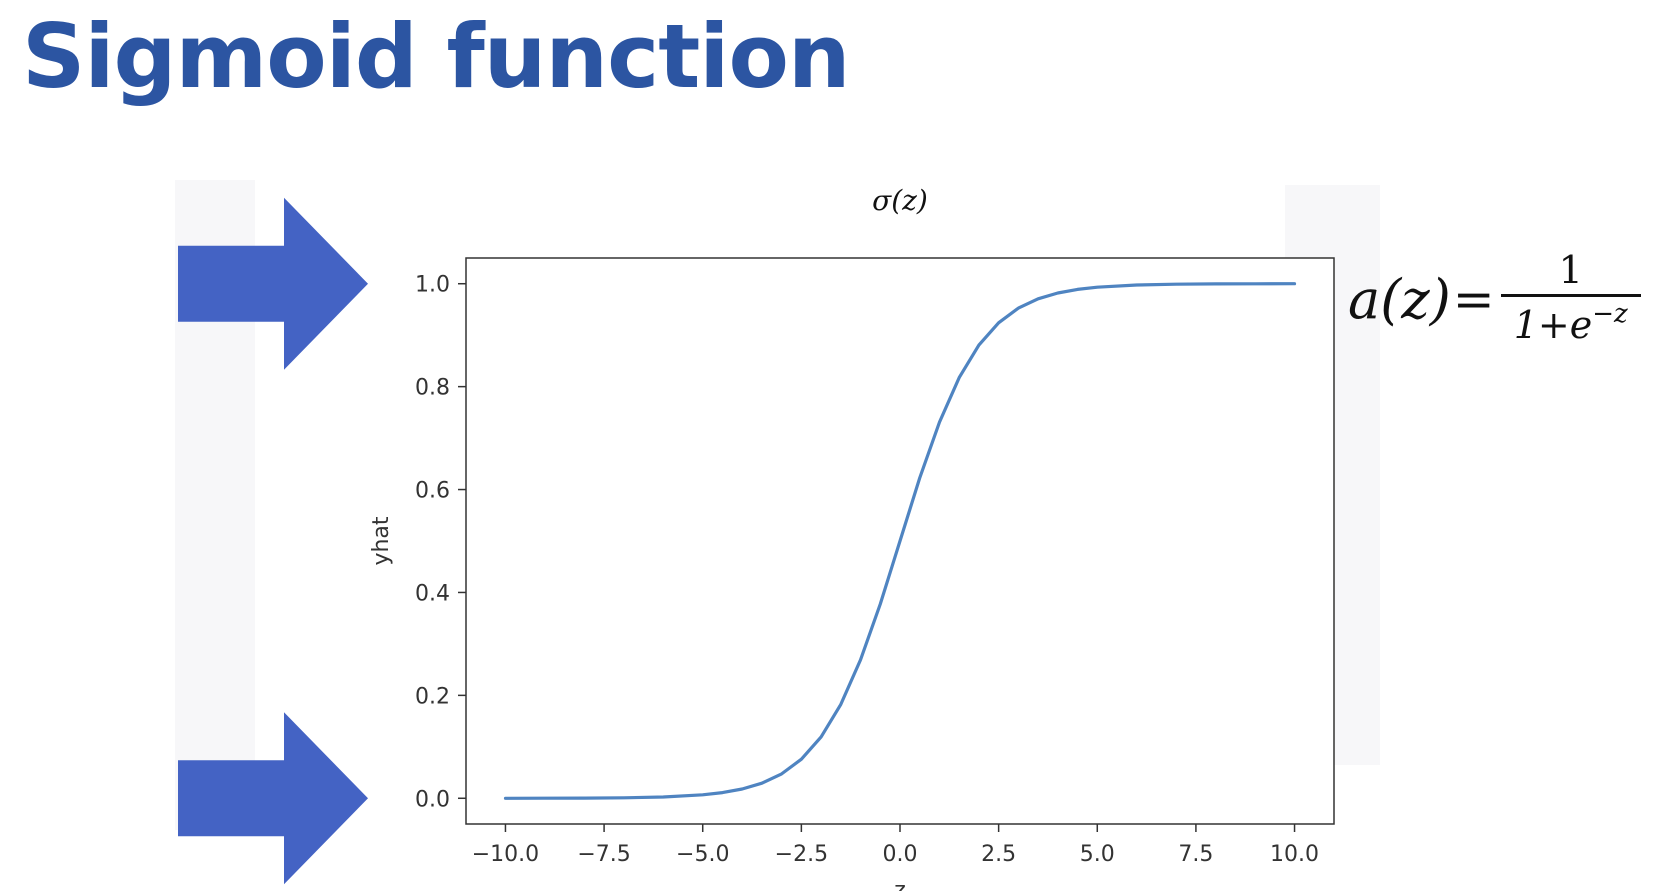 Image resolution: width=1680 pixels, height=891 pixels. What do you see at coordinates (505, 854) in the screenshot?
I see `x-tick-label: −10.0` at bounding box center [505, 854].